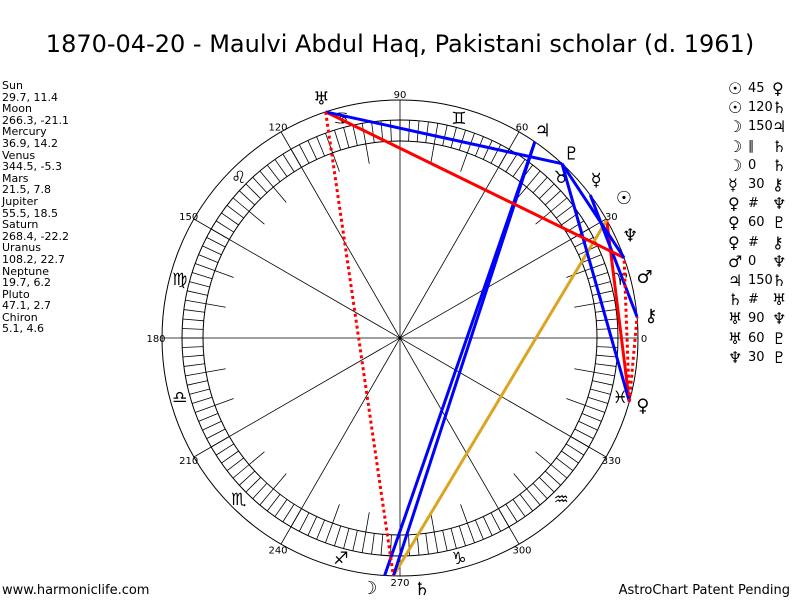  I want to click on planet-glyph-icon: ♅, so click(735, 319).